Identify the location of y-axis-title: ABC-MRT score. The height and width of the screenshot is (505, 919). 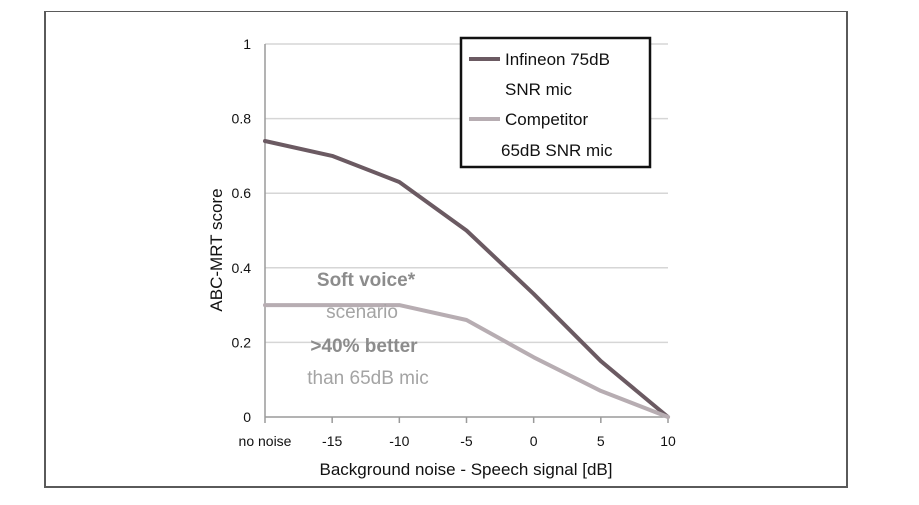
(216, 249).